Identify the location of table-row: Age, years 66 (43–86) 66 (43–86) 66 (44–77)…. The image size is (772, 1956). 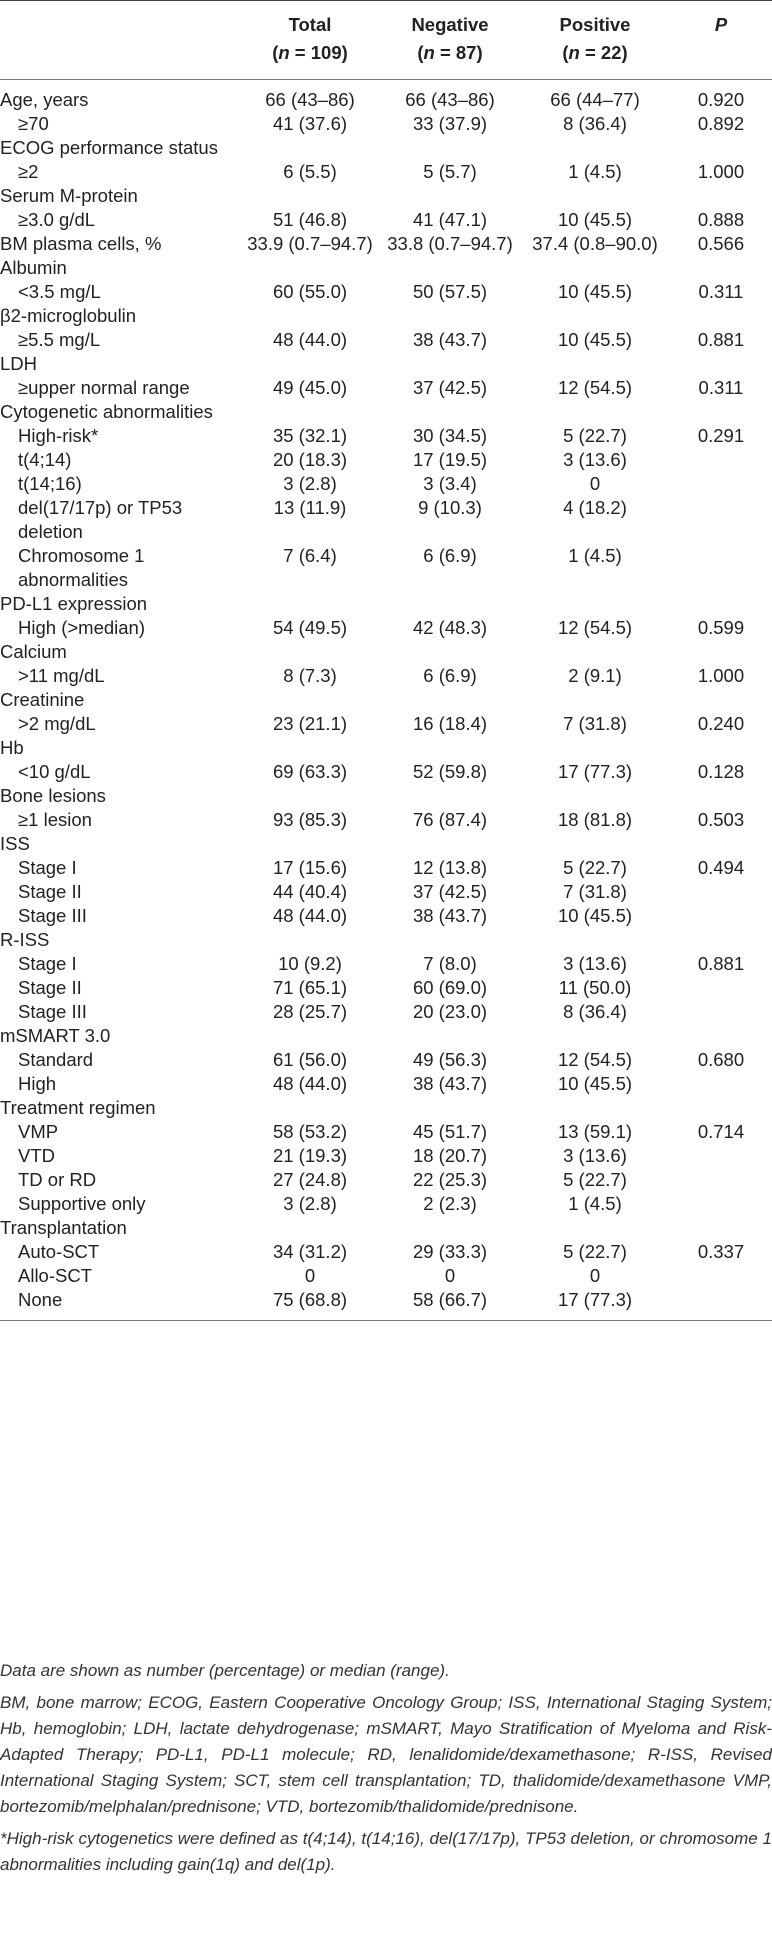
(386, 95).